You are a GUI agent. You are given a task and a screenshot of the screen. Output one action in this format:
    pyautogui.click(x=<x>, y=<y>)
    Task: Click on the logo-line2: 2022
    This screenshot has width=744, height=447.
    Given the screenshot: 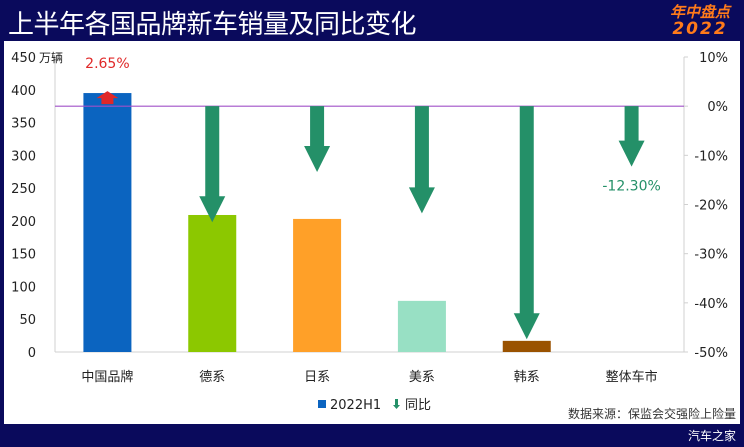 What is the action you would take?
    pyautogui.click(x=700, y=29)
    